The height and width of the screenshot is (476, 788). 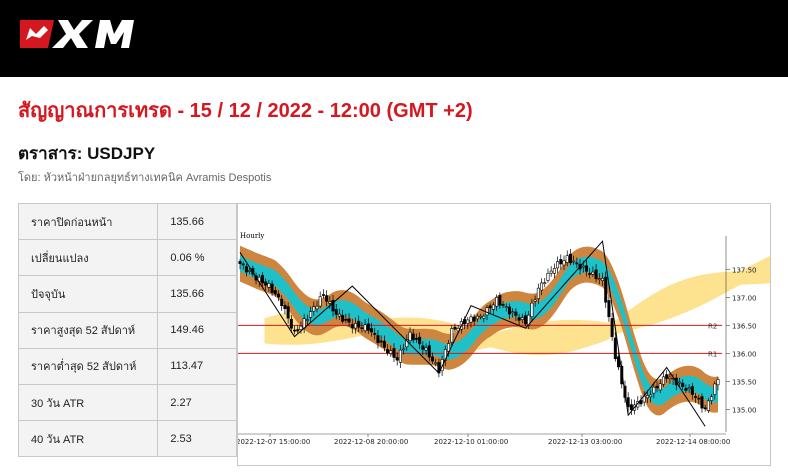 What do you see at coordinates (744, 354) in the screenshot?
I see `y-tick-label: 136.00` at bounding box center [744, 354].